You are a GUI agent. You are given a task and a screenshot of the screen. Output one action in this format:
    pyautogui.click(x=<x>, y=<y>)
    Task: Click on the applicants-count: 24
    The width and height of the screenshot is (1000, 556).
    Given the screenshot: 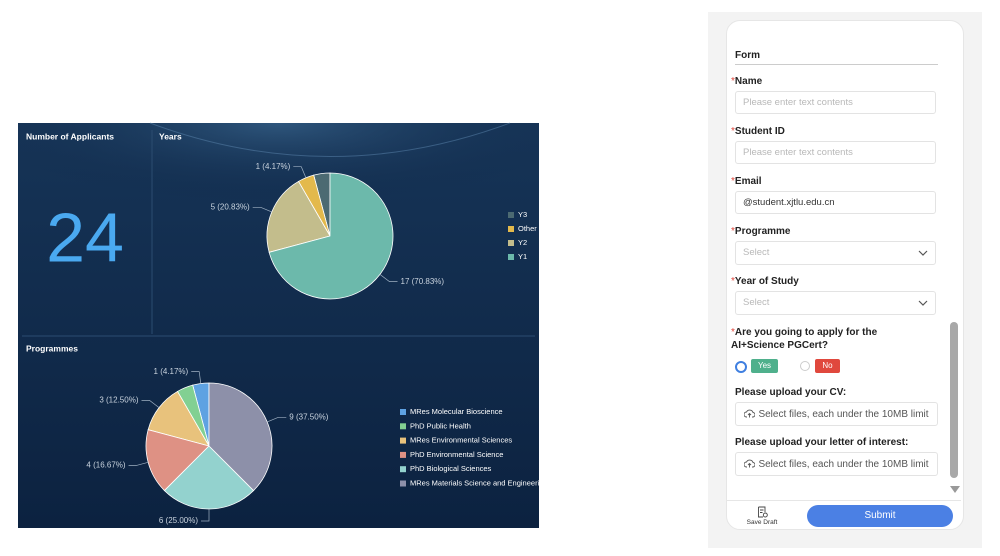 What is the action you would take?
    pyautogui.click(x=85, y=237)
    